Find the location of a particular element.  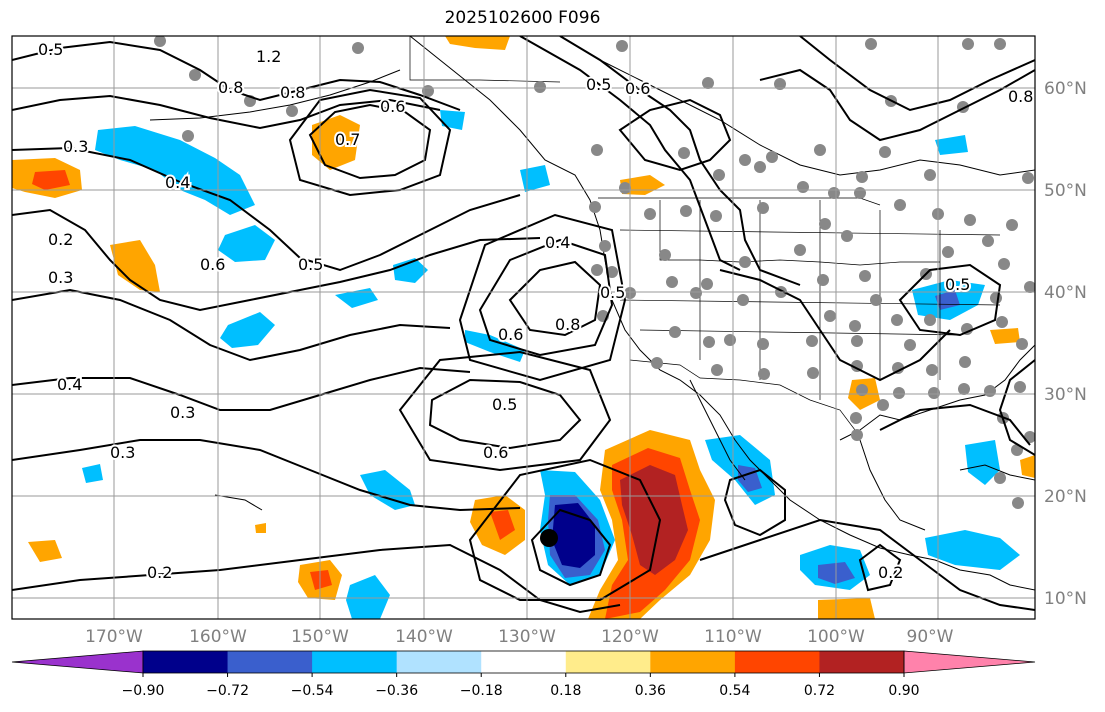

contour-label: 0.7 is located at coordinates (347, 139).